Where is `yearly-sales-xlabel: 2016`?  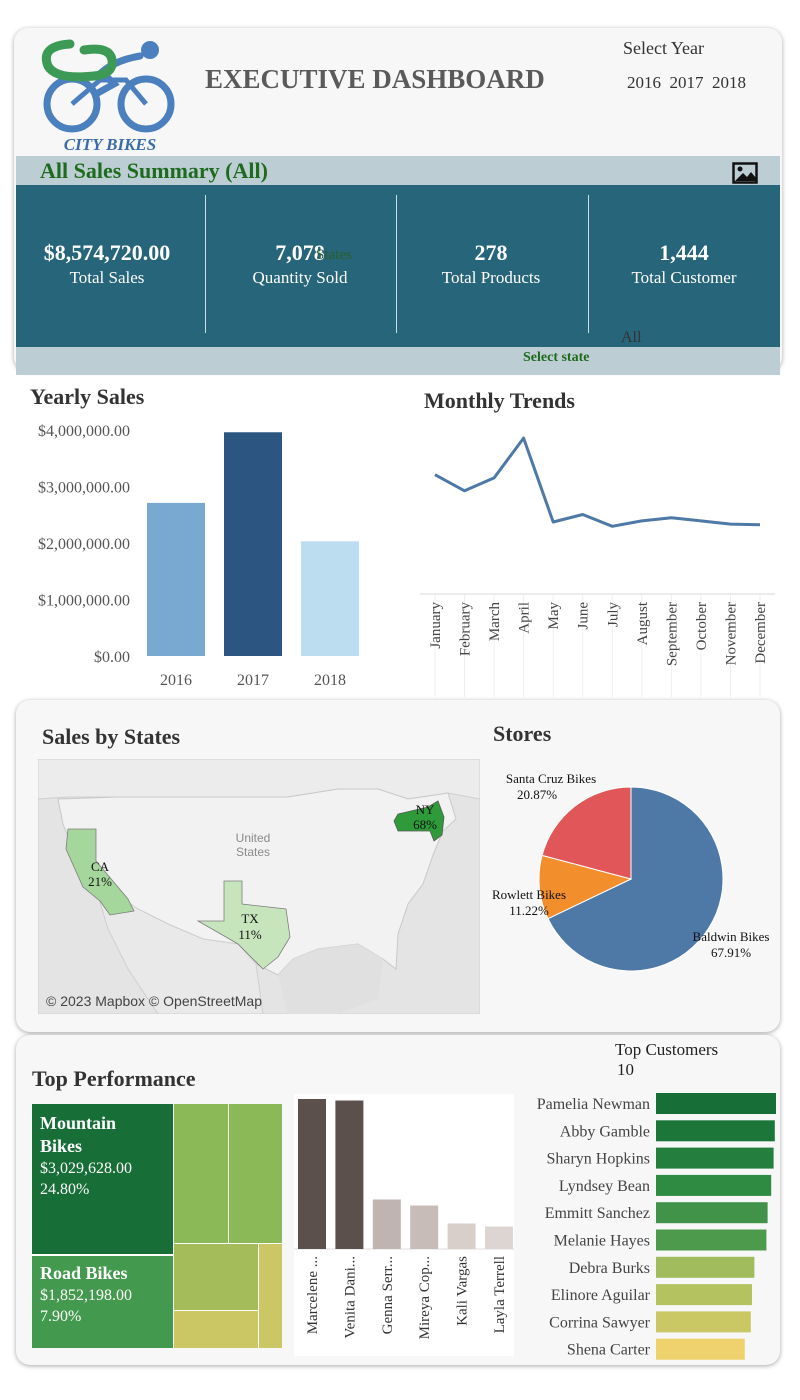
yearly-sales-xlabel: 2016 is located at coordinates (176, 680).